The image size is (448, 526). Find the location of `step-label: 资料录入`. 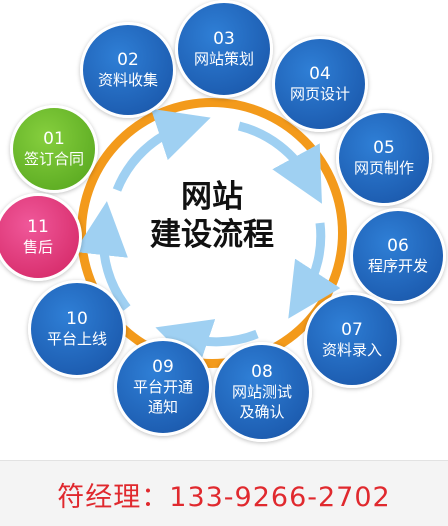

step-label: 资料录入 is located at coordinates (351, 350).